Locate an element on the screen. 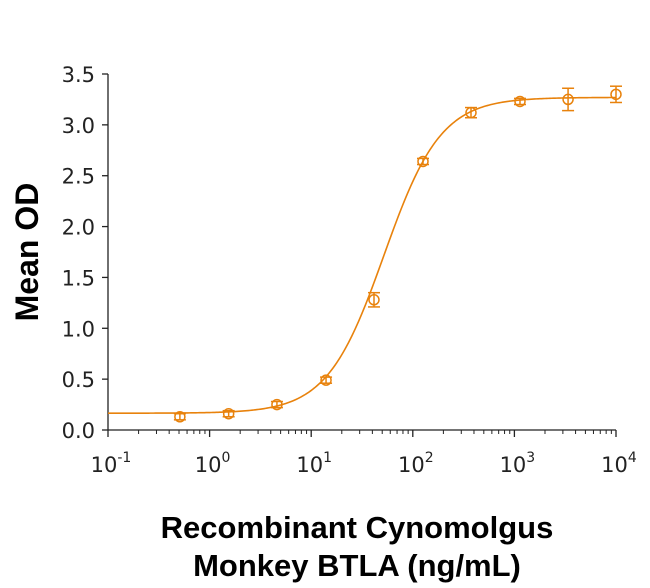 The height and width of the screenshot is (588, 650). x-tick-exponent: 0 is located at coordinates (226, 458).